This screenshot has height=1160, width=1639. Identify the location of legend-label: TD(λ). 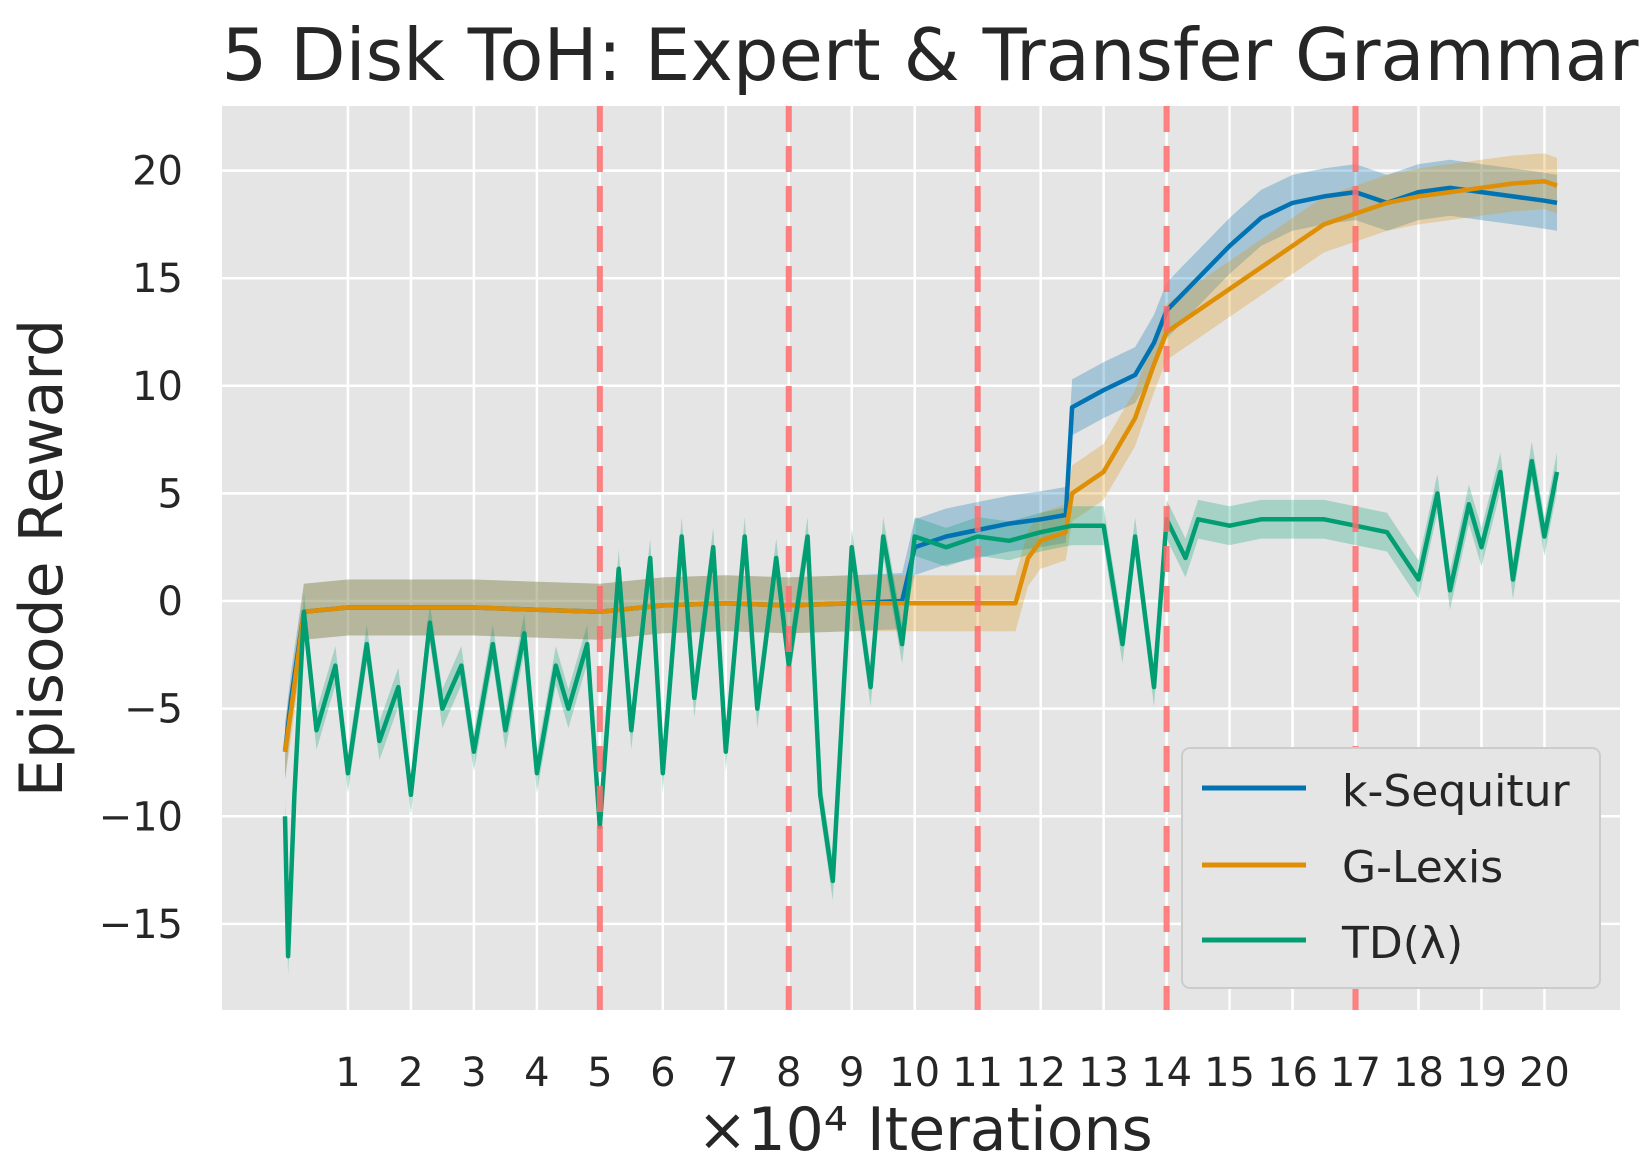
(1402, 943).